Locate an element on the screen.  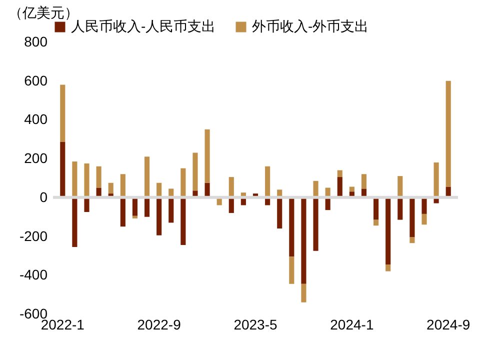
y-tick-label: 600 is located at coordinates (36, 80).